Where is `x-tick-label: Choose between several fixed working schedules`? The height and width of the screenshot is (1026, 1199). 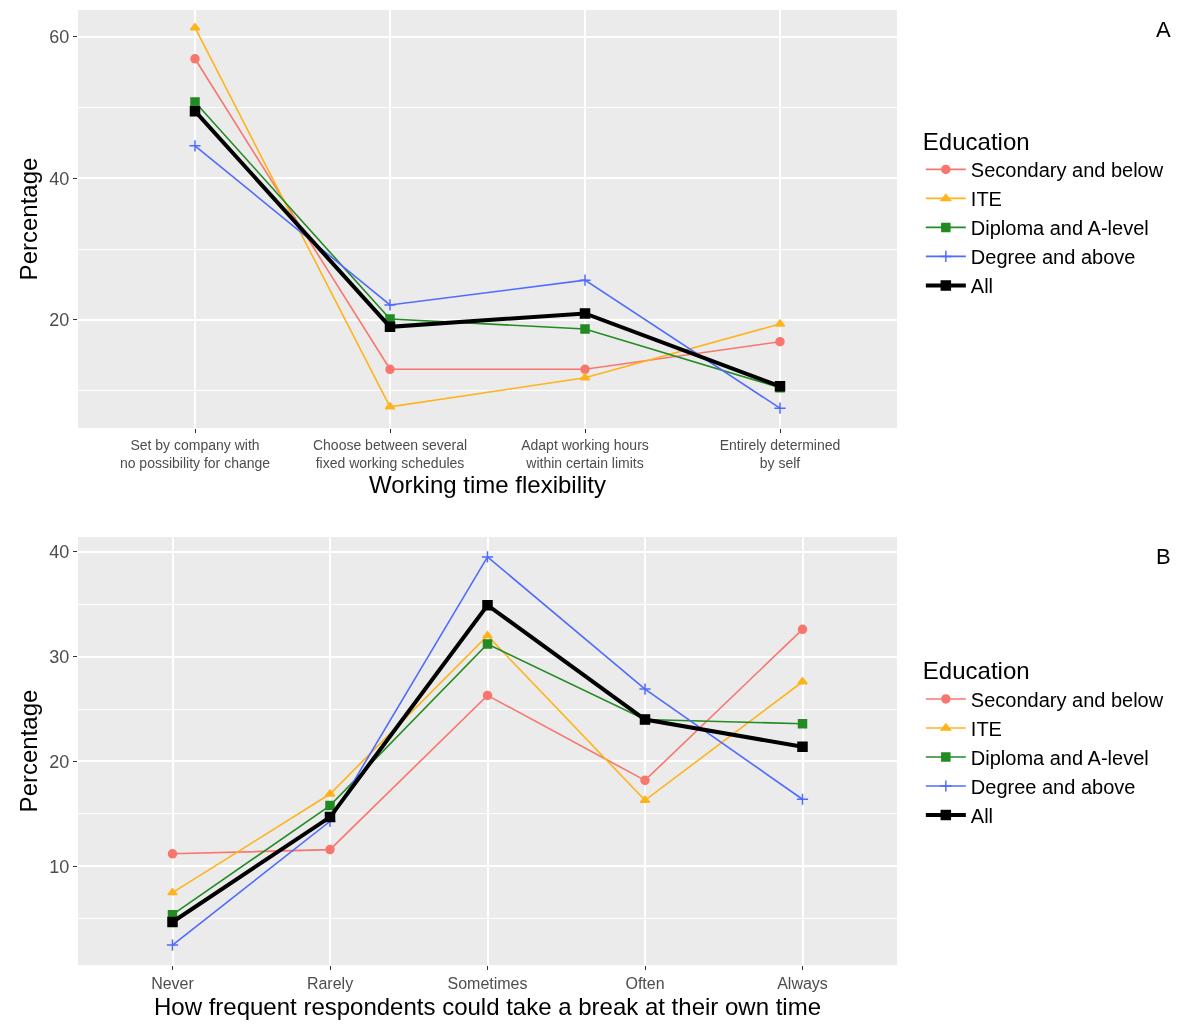 x-tick-label: Choose between several fixed working schedules is located at coordinates (390, 453).